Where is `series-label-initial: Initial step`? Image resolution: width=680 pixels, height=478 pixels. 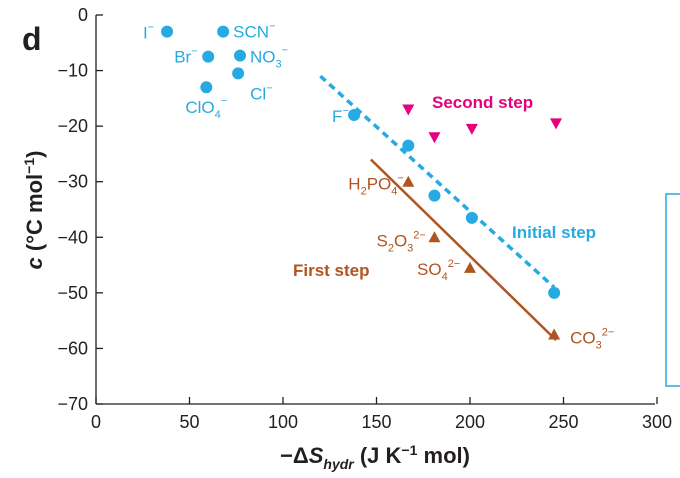 series-label-initial: Initial step is located at coordinates (554, 232).